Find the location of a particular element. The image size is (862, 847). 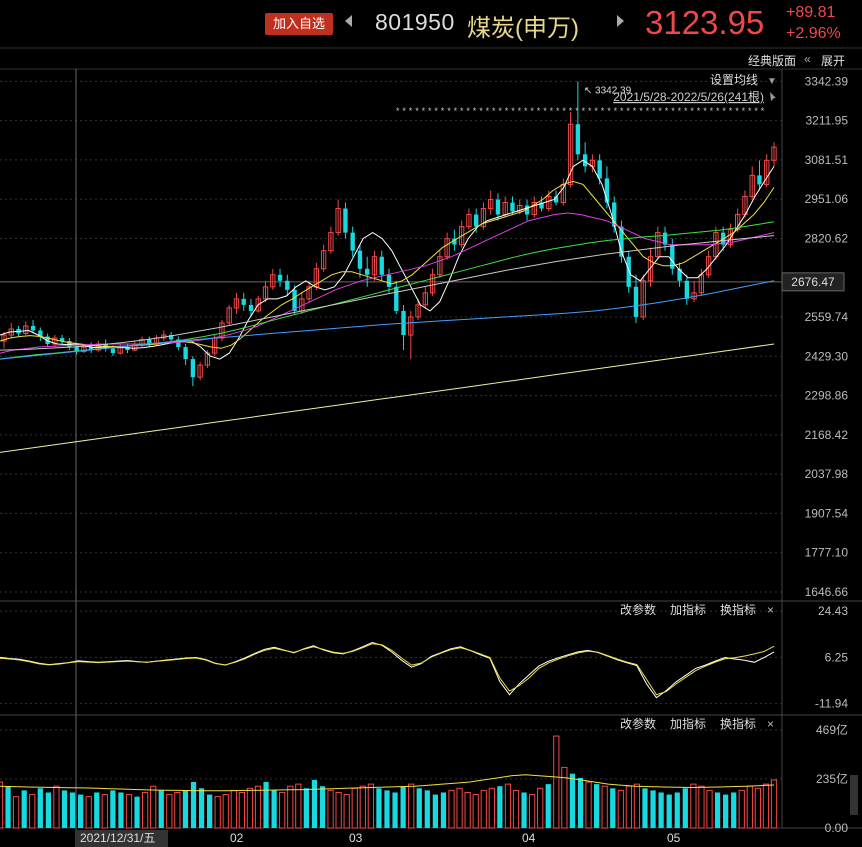

y-tick-label: 2168.42 is located at coordinates (827, 435).